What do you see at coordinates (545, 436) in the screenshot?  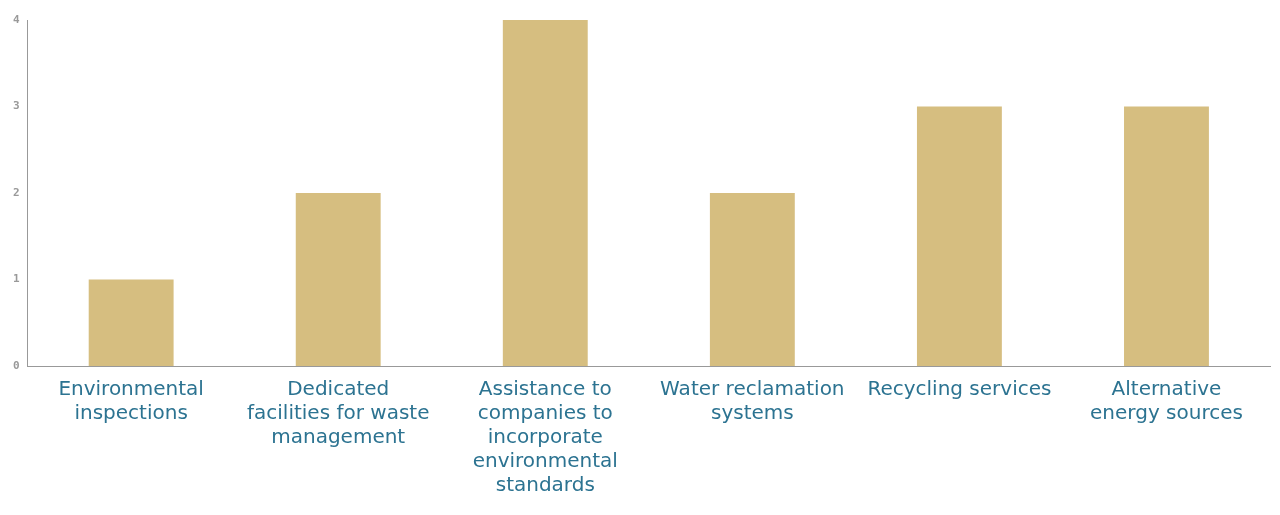 I see `x-tick-label: Assistance to companies to incorporate environmental standards` at bounding box center [545, 436].